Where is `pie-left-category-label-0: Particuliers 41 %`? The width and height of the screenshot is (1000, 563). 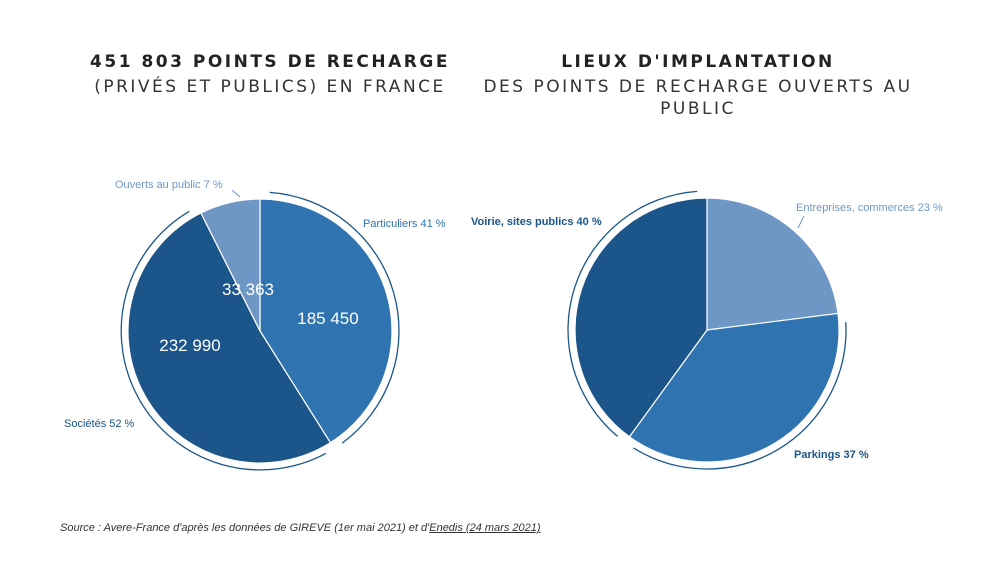
pie-left-category-label-0: Particuliers 41 % is located at coordinates (404, 224).